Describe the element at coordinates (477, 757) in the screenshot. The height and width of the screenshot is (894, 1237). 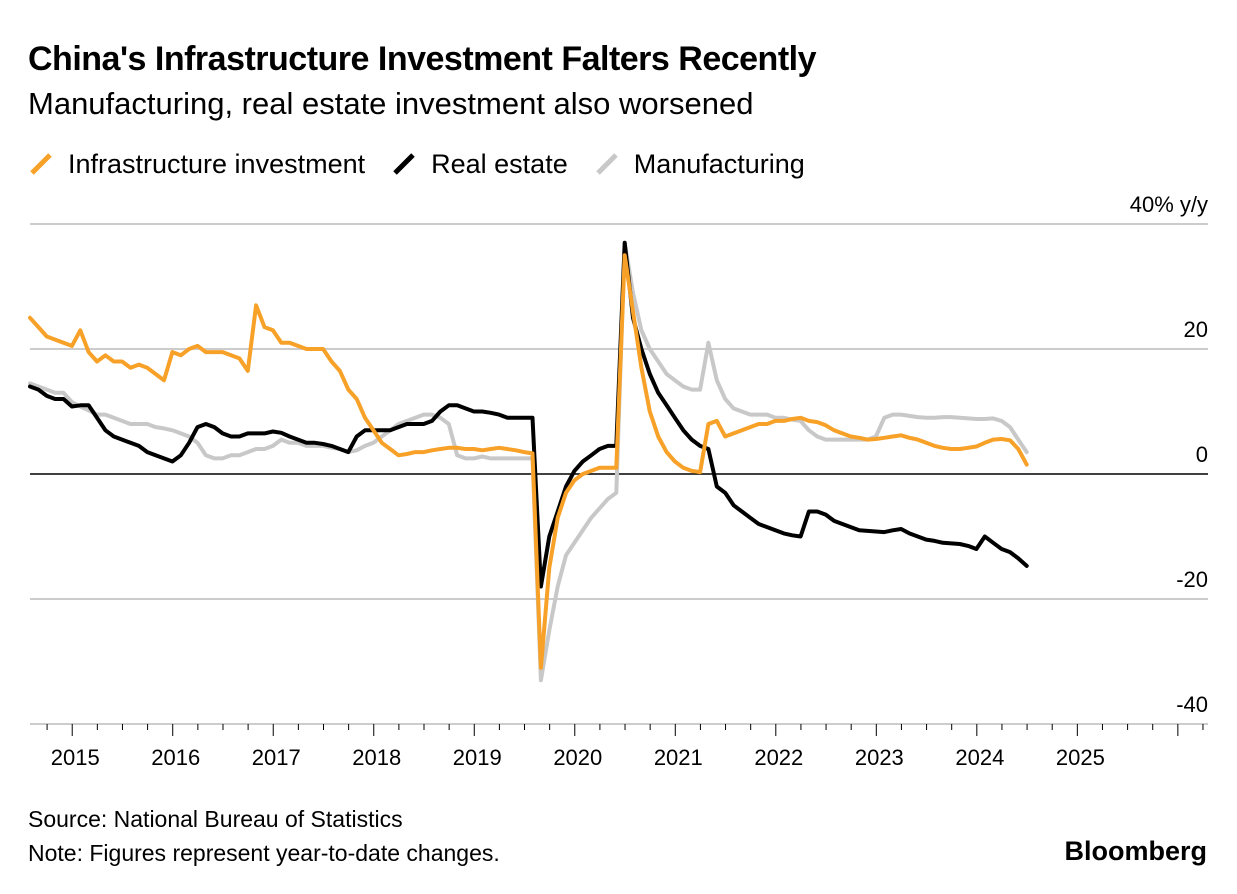
I see `x-tick-label: 2019` at that location.